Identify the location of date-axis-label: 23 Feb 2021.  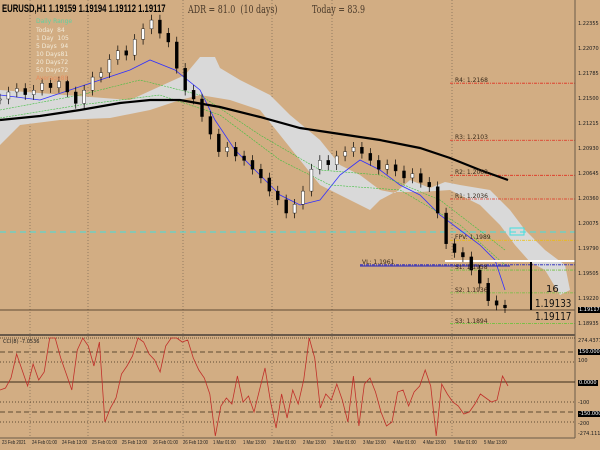
(14, 443).